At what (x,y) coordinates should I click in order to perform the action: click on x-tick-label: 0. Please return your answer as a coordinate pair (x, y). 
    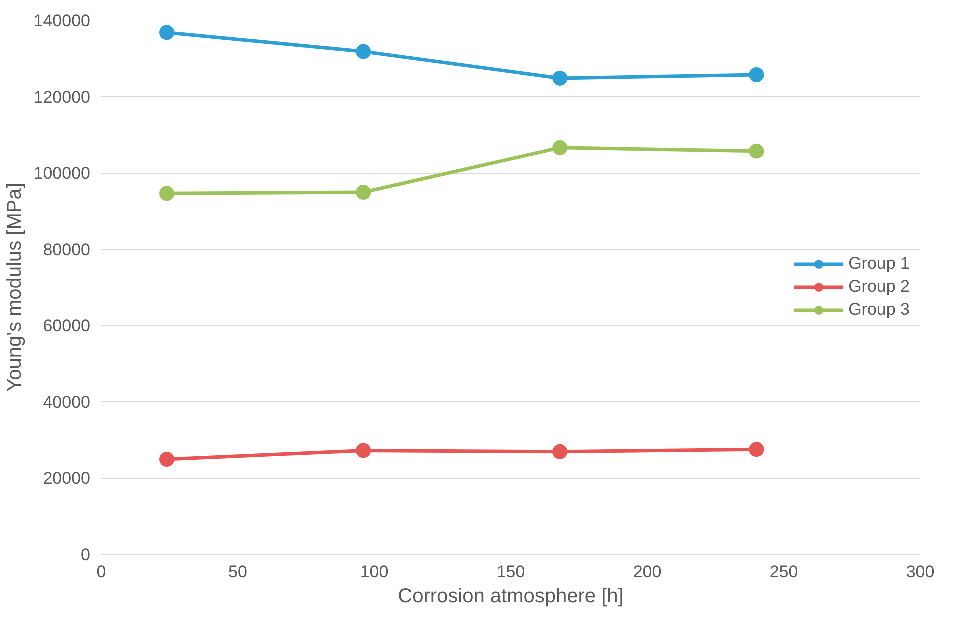
    Looking at the image, I should click on (101, 572).